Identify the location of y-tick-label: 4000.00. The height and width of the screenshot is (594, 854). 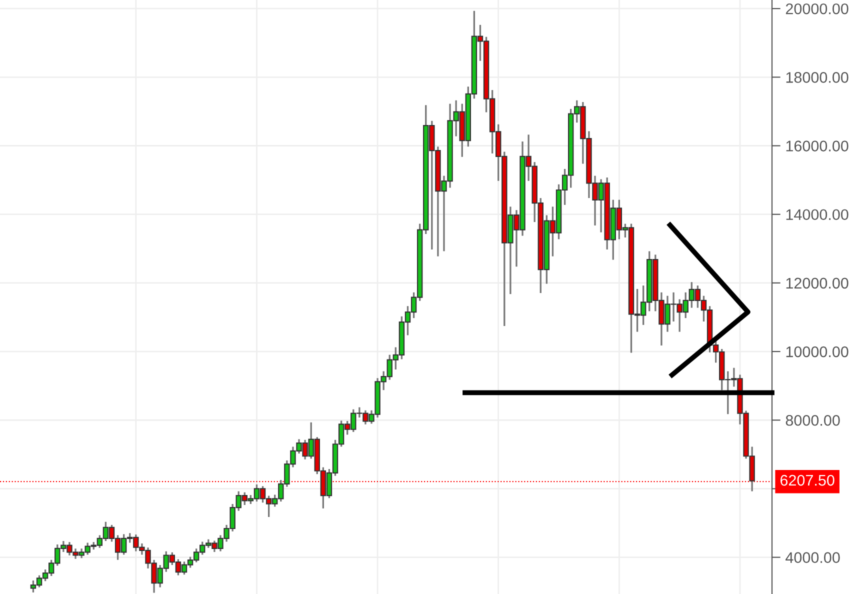
(813, 557).